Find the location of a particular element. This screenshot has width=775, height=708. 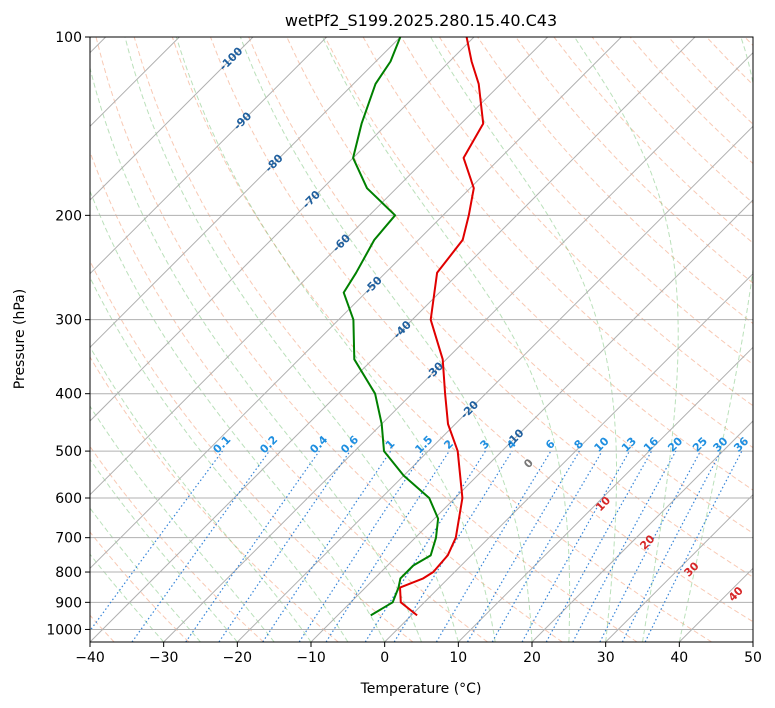

x-axis-label: Temperature (°C) is located at coordinates (421, 689).